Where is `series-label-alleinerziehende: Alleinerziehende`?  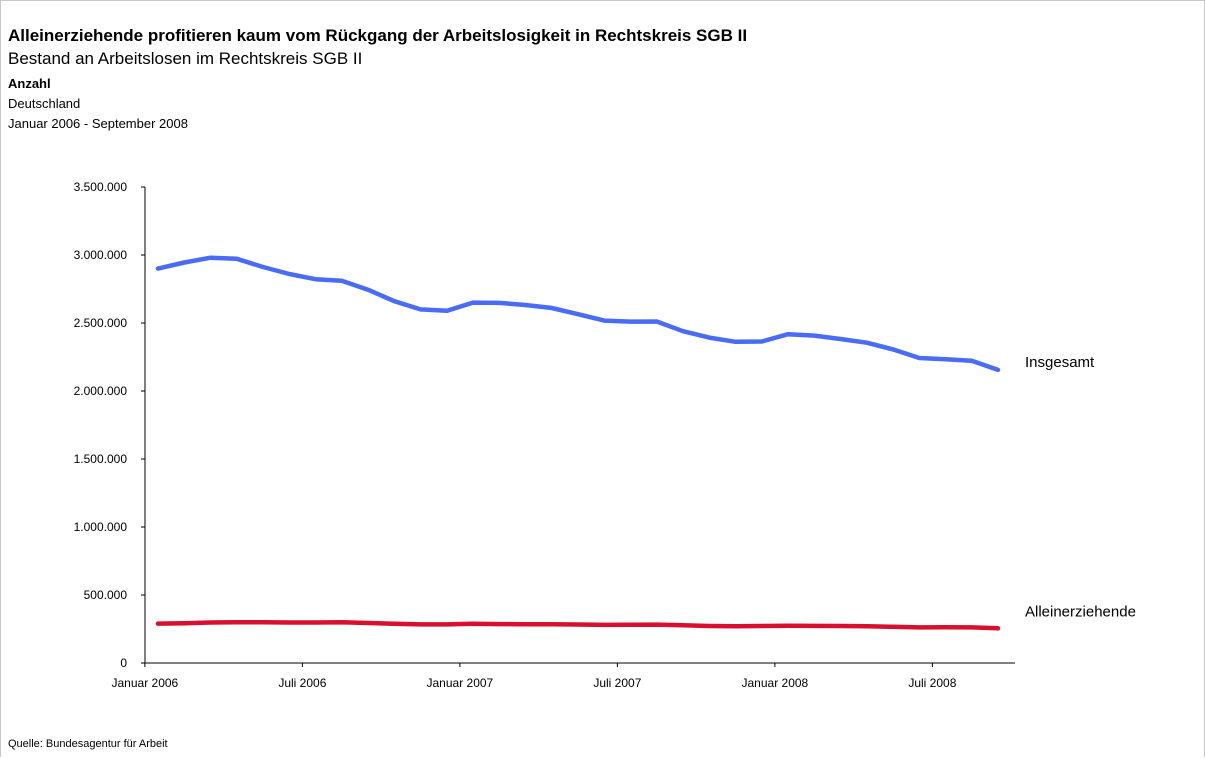 series-label-alleinerziehende: Alleinerziehende is located at coordinates (1080, 611).